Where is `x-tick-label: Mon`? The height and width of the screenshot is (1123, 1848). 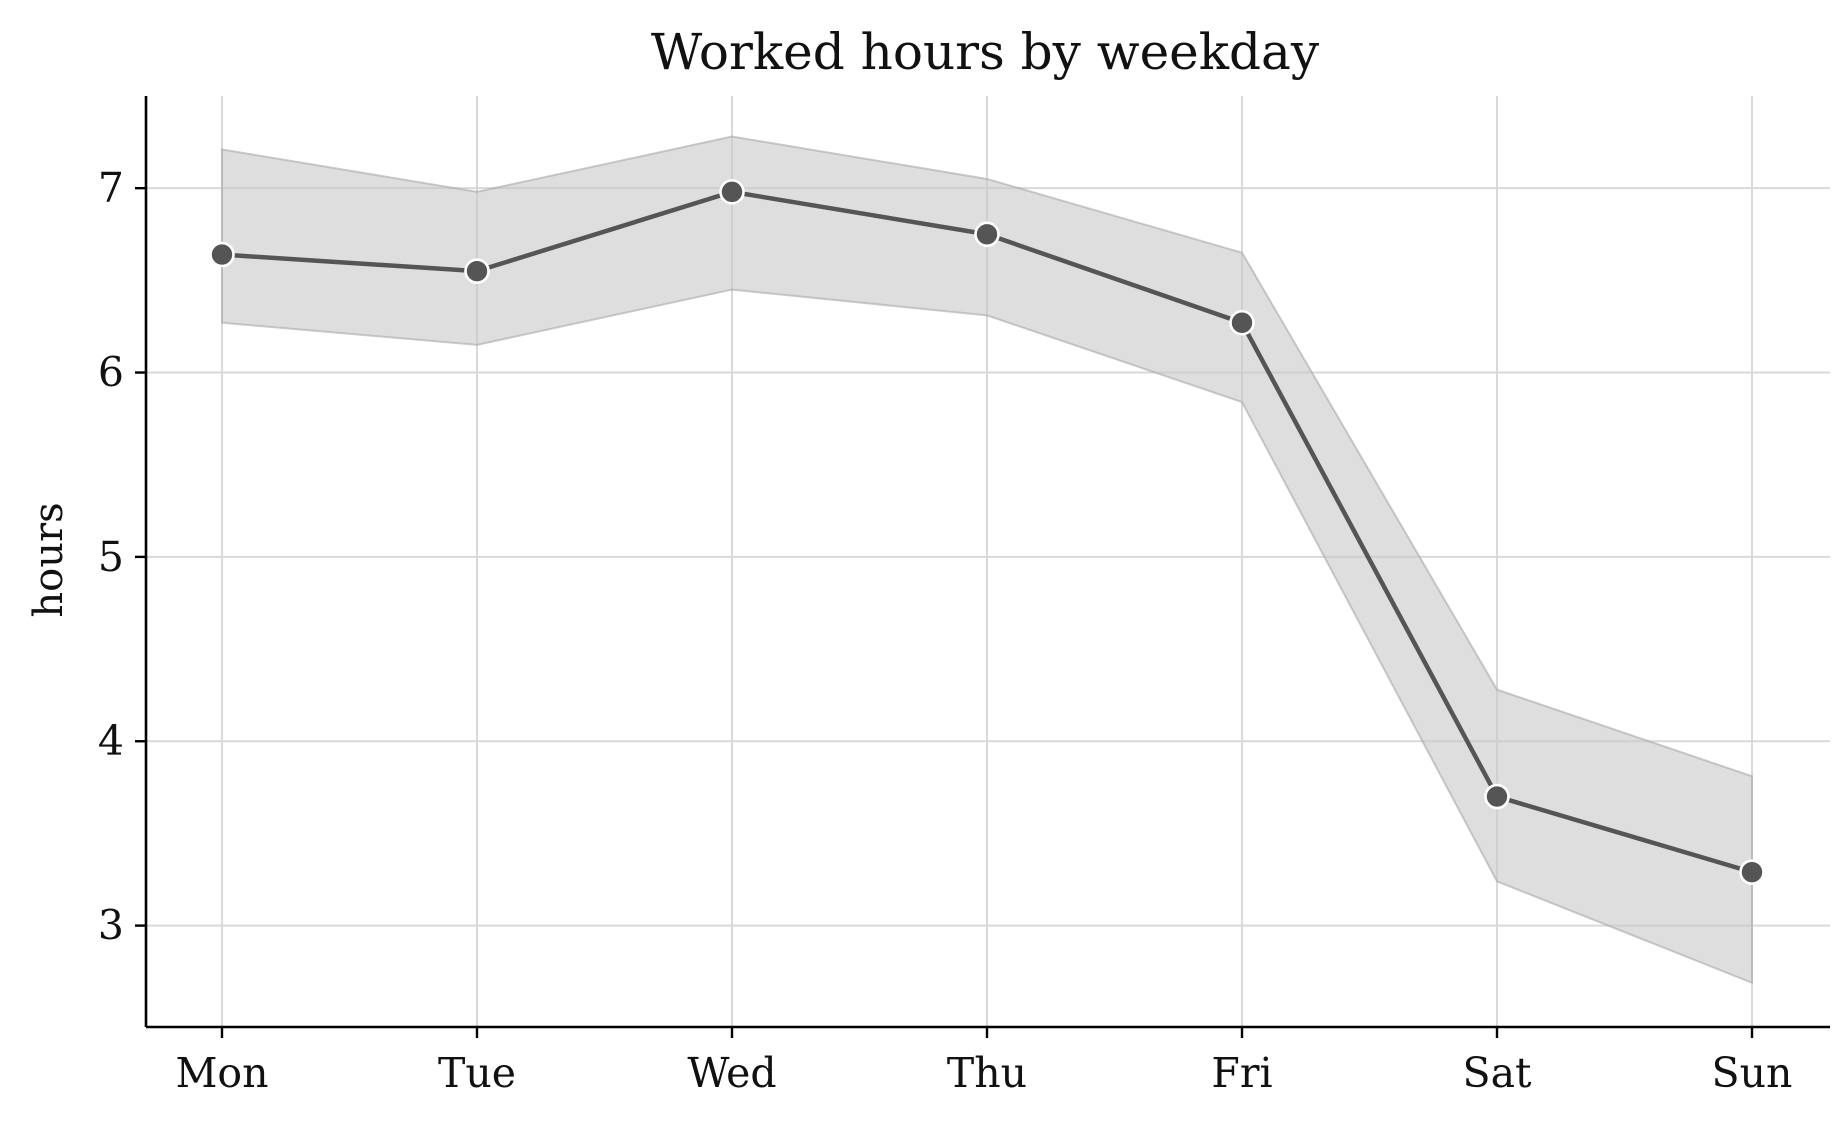
x-tick-label: Mon is located at coordinates (221, 1073).